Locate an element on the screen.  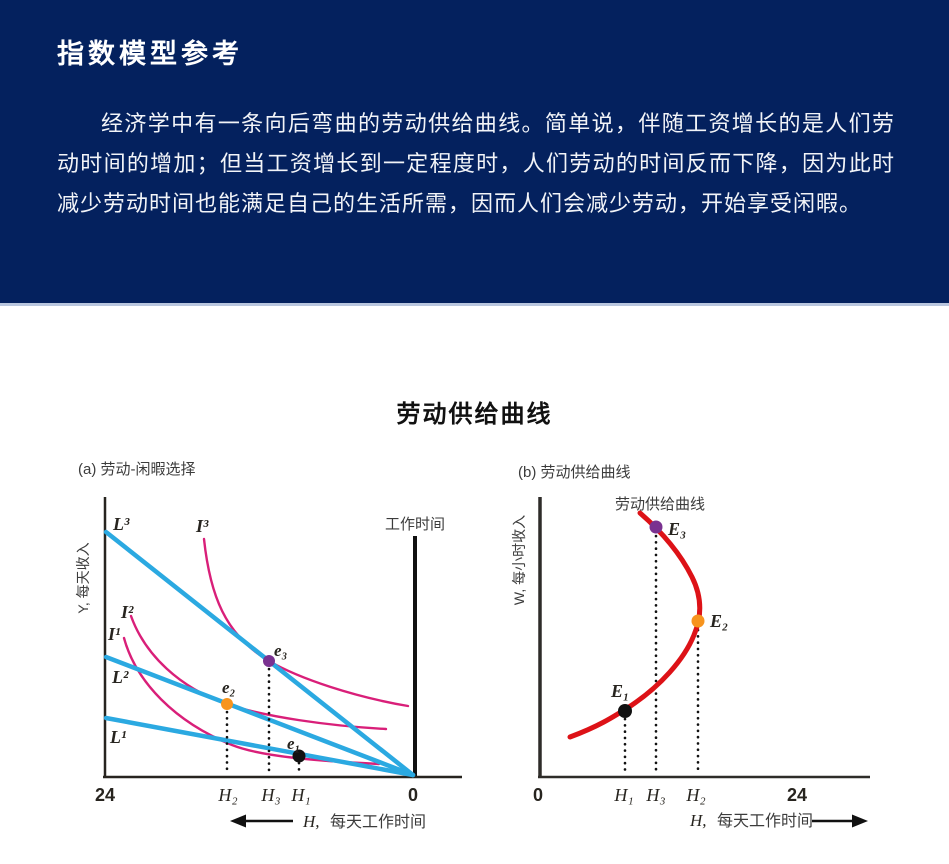
point-E1-marker is located at coordinates (625, 711).